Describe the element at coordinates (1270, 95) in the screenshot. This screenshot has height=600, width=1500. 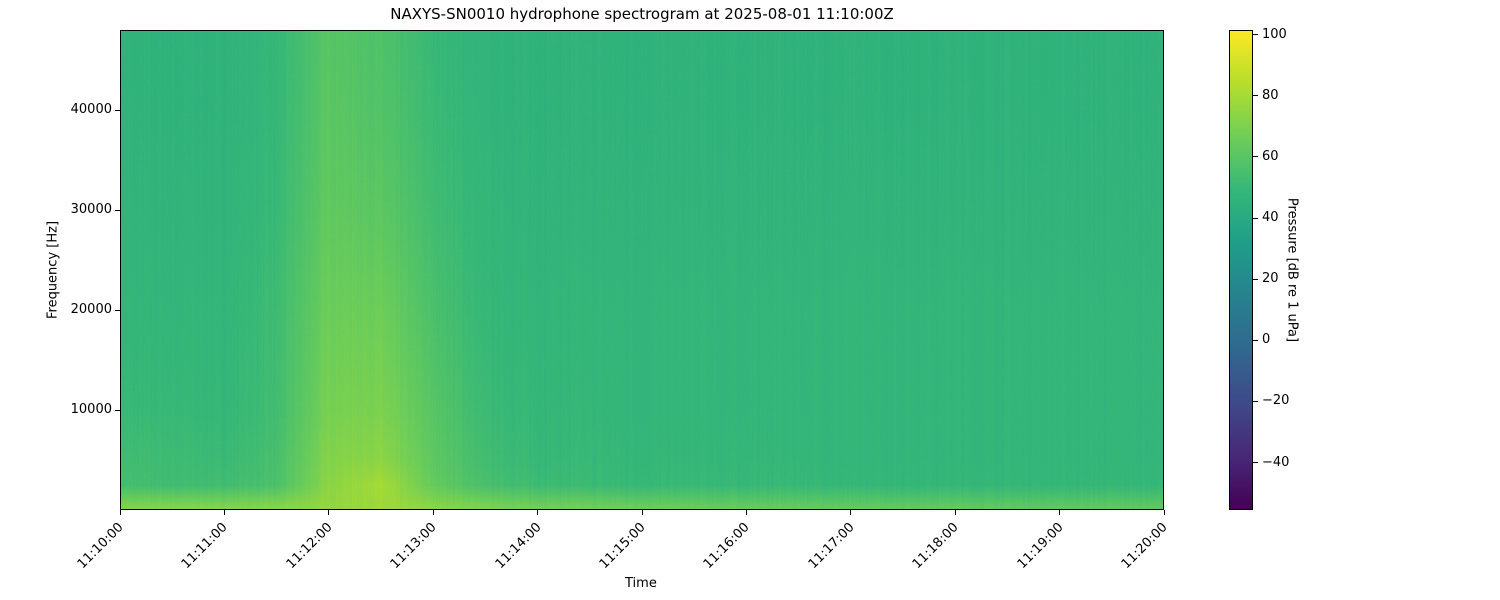
I see `colorbar-tick-label: 80` at that location.